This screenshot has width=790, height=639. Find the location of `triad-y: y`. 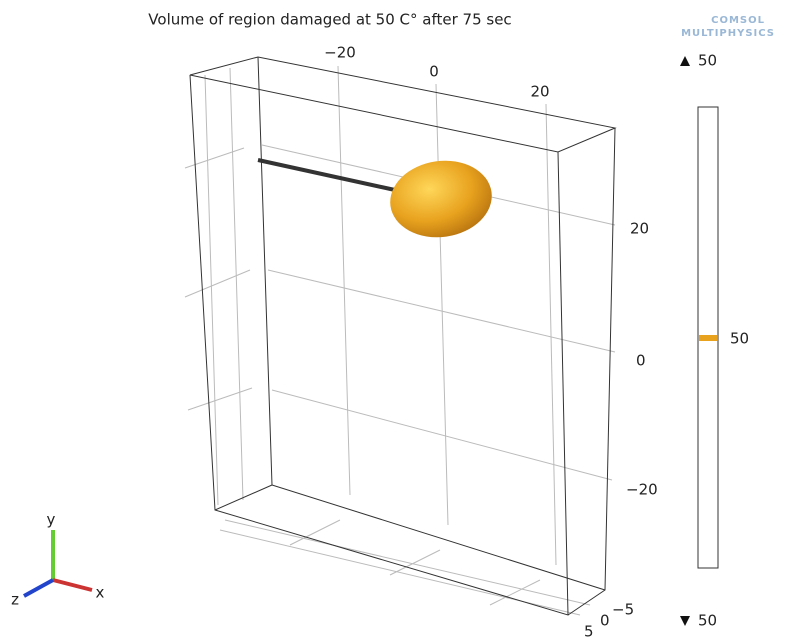

triad-y: y is located at coordinates (51, 520).